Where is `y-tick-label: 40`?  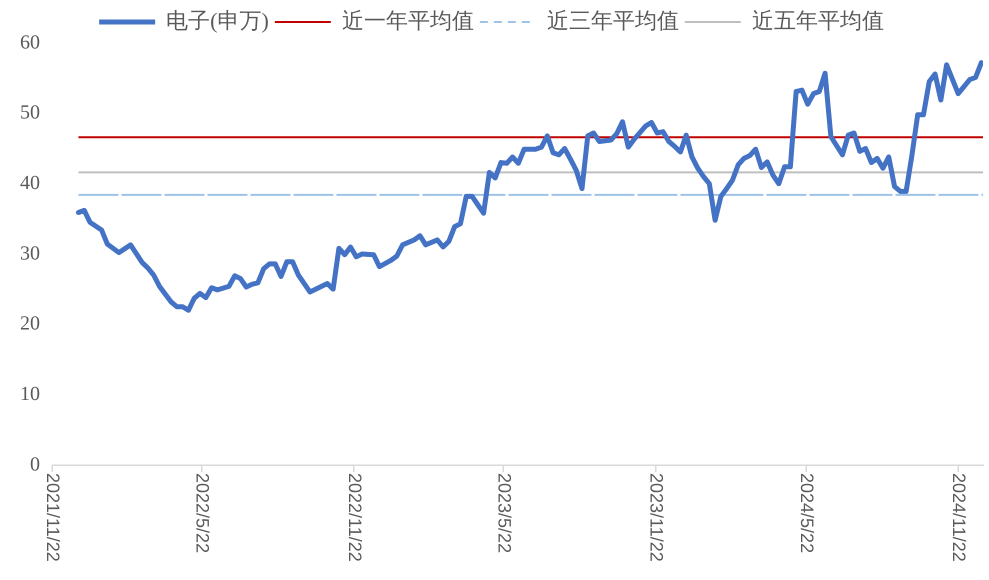
y-tick-label: 40 is located at coordinates (30, 183).